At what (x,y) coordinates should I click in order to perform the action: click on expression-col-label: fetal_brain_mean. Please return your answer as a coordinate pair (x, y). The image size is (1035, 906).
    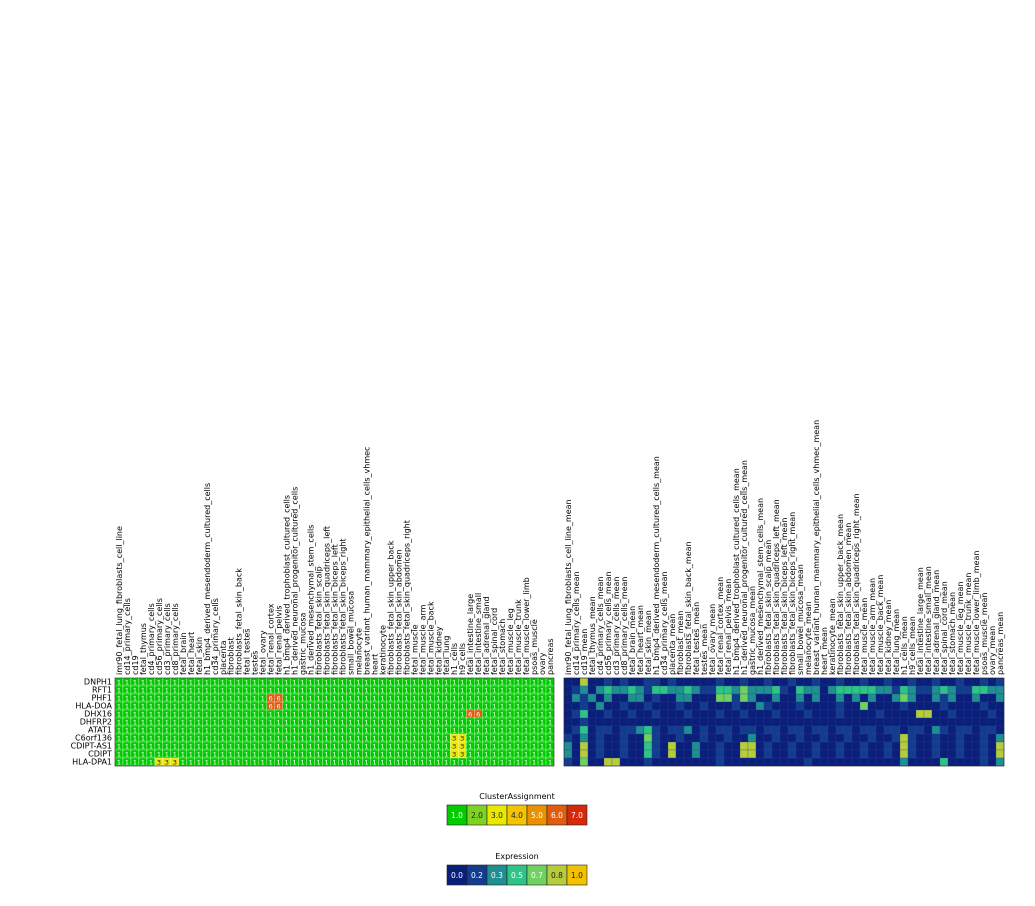
    Looking at the image, I should click on (632, 640).